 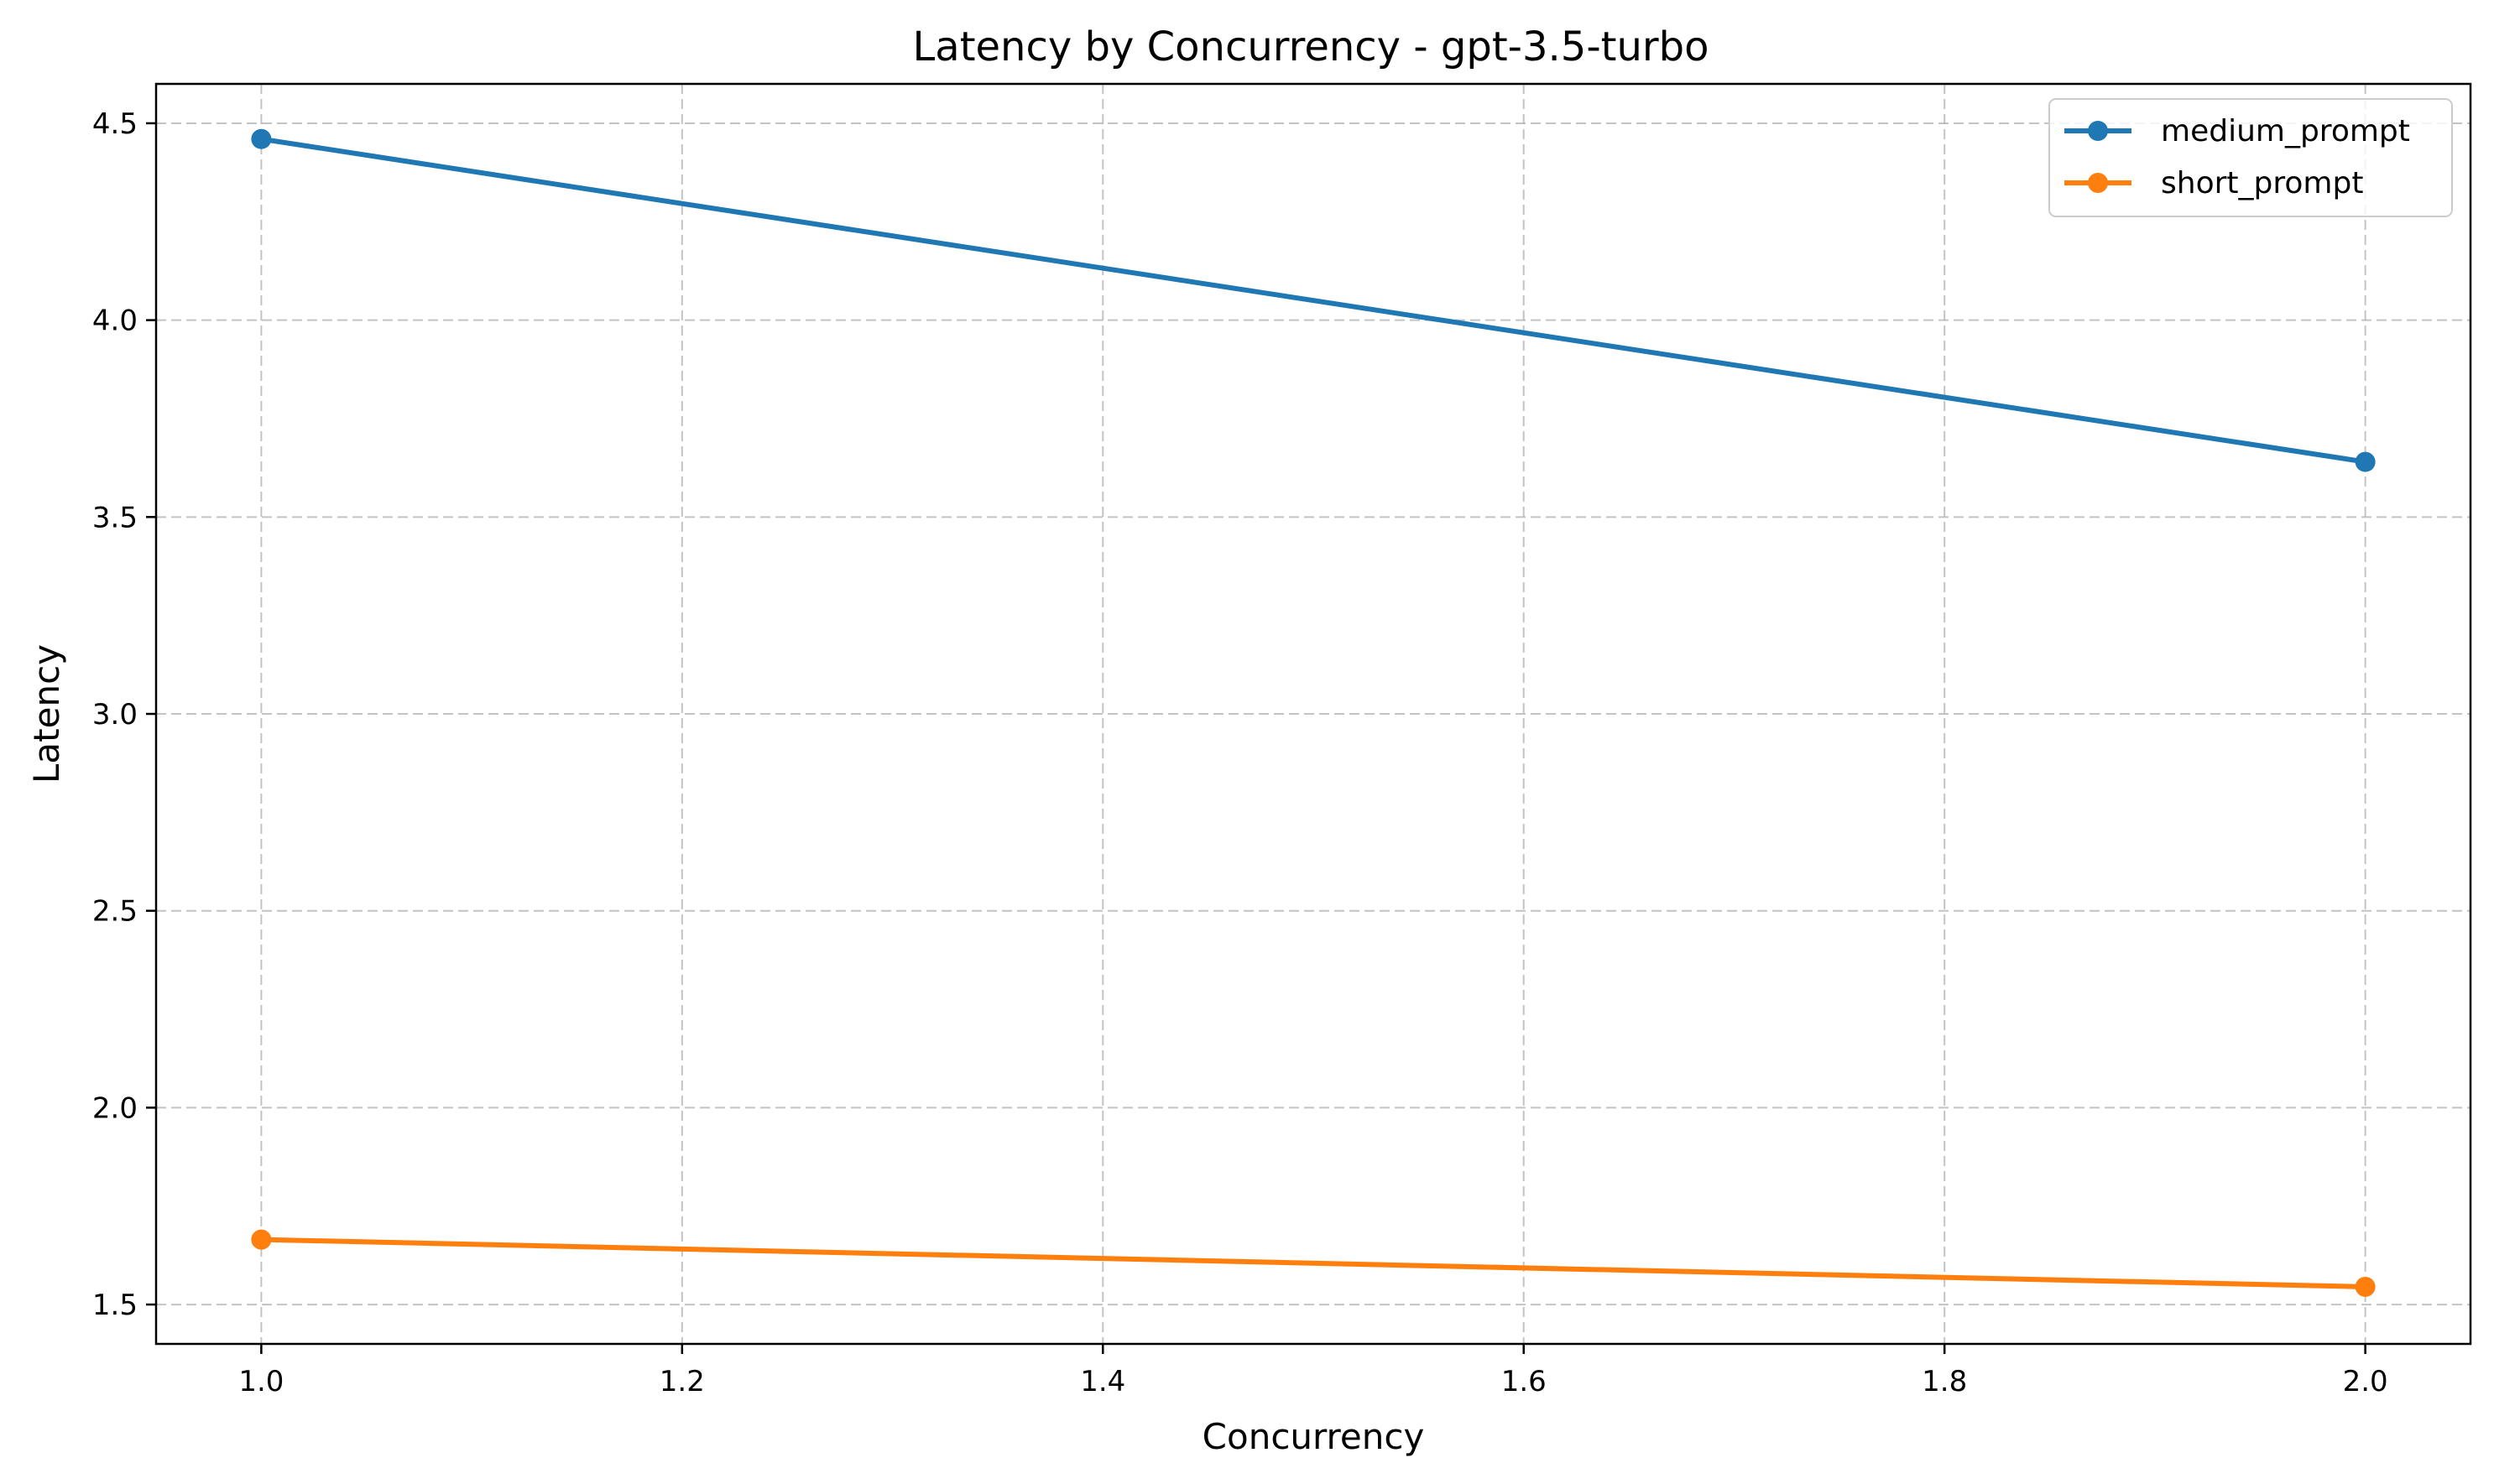 What do you see at coordinates (261, 1381) in the screenshot?
I see `x-tick-label: 1.0` at bounding box center [261, 1381].